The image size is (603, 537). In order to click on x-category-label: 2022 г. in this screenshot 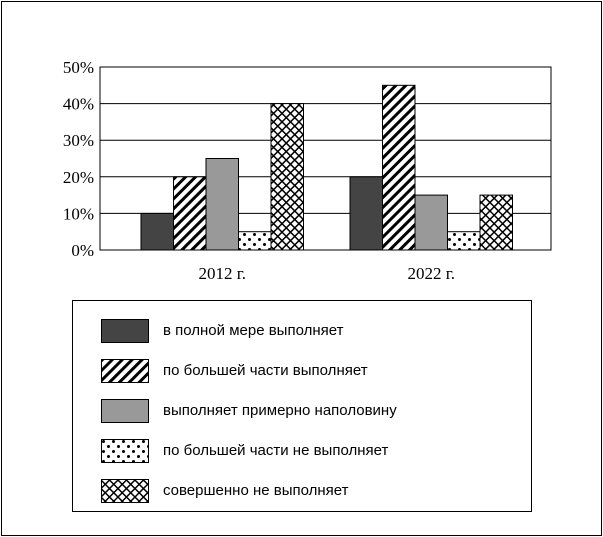, I will do `click(431, 273)`.